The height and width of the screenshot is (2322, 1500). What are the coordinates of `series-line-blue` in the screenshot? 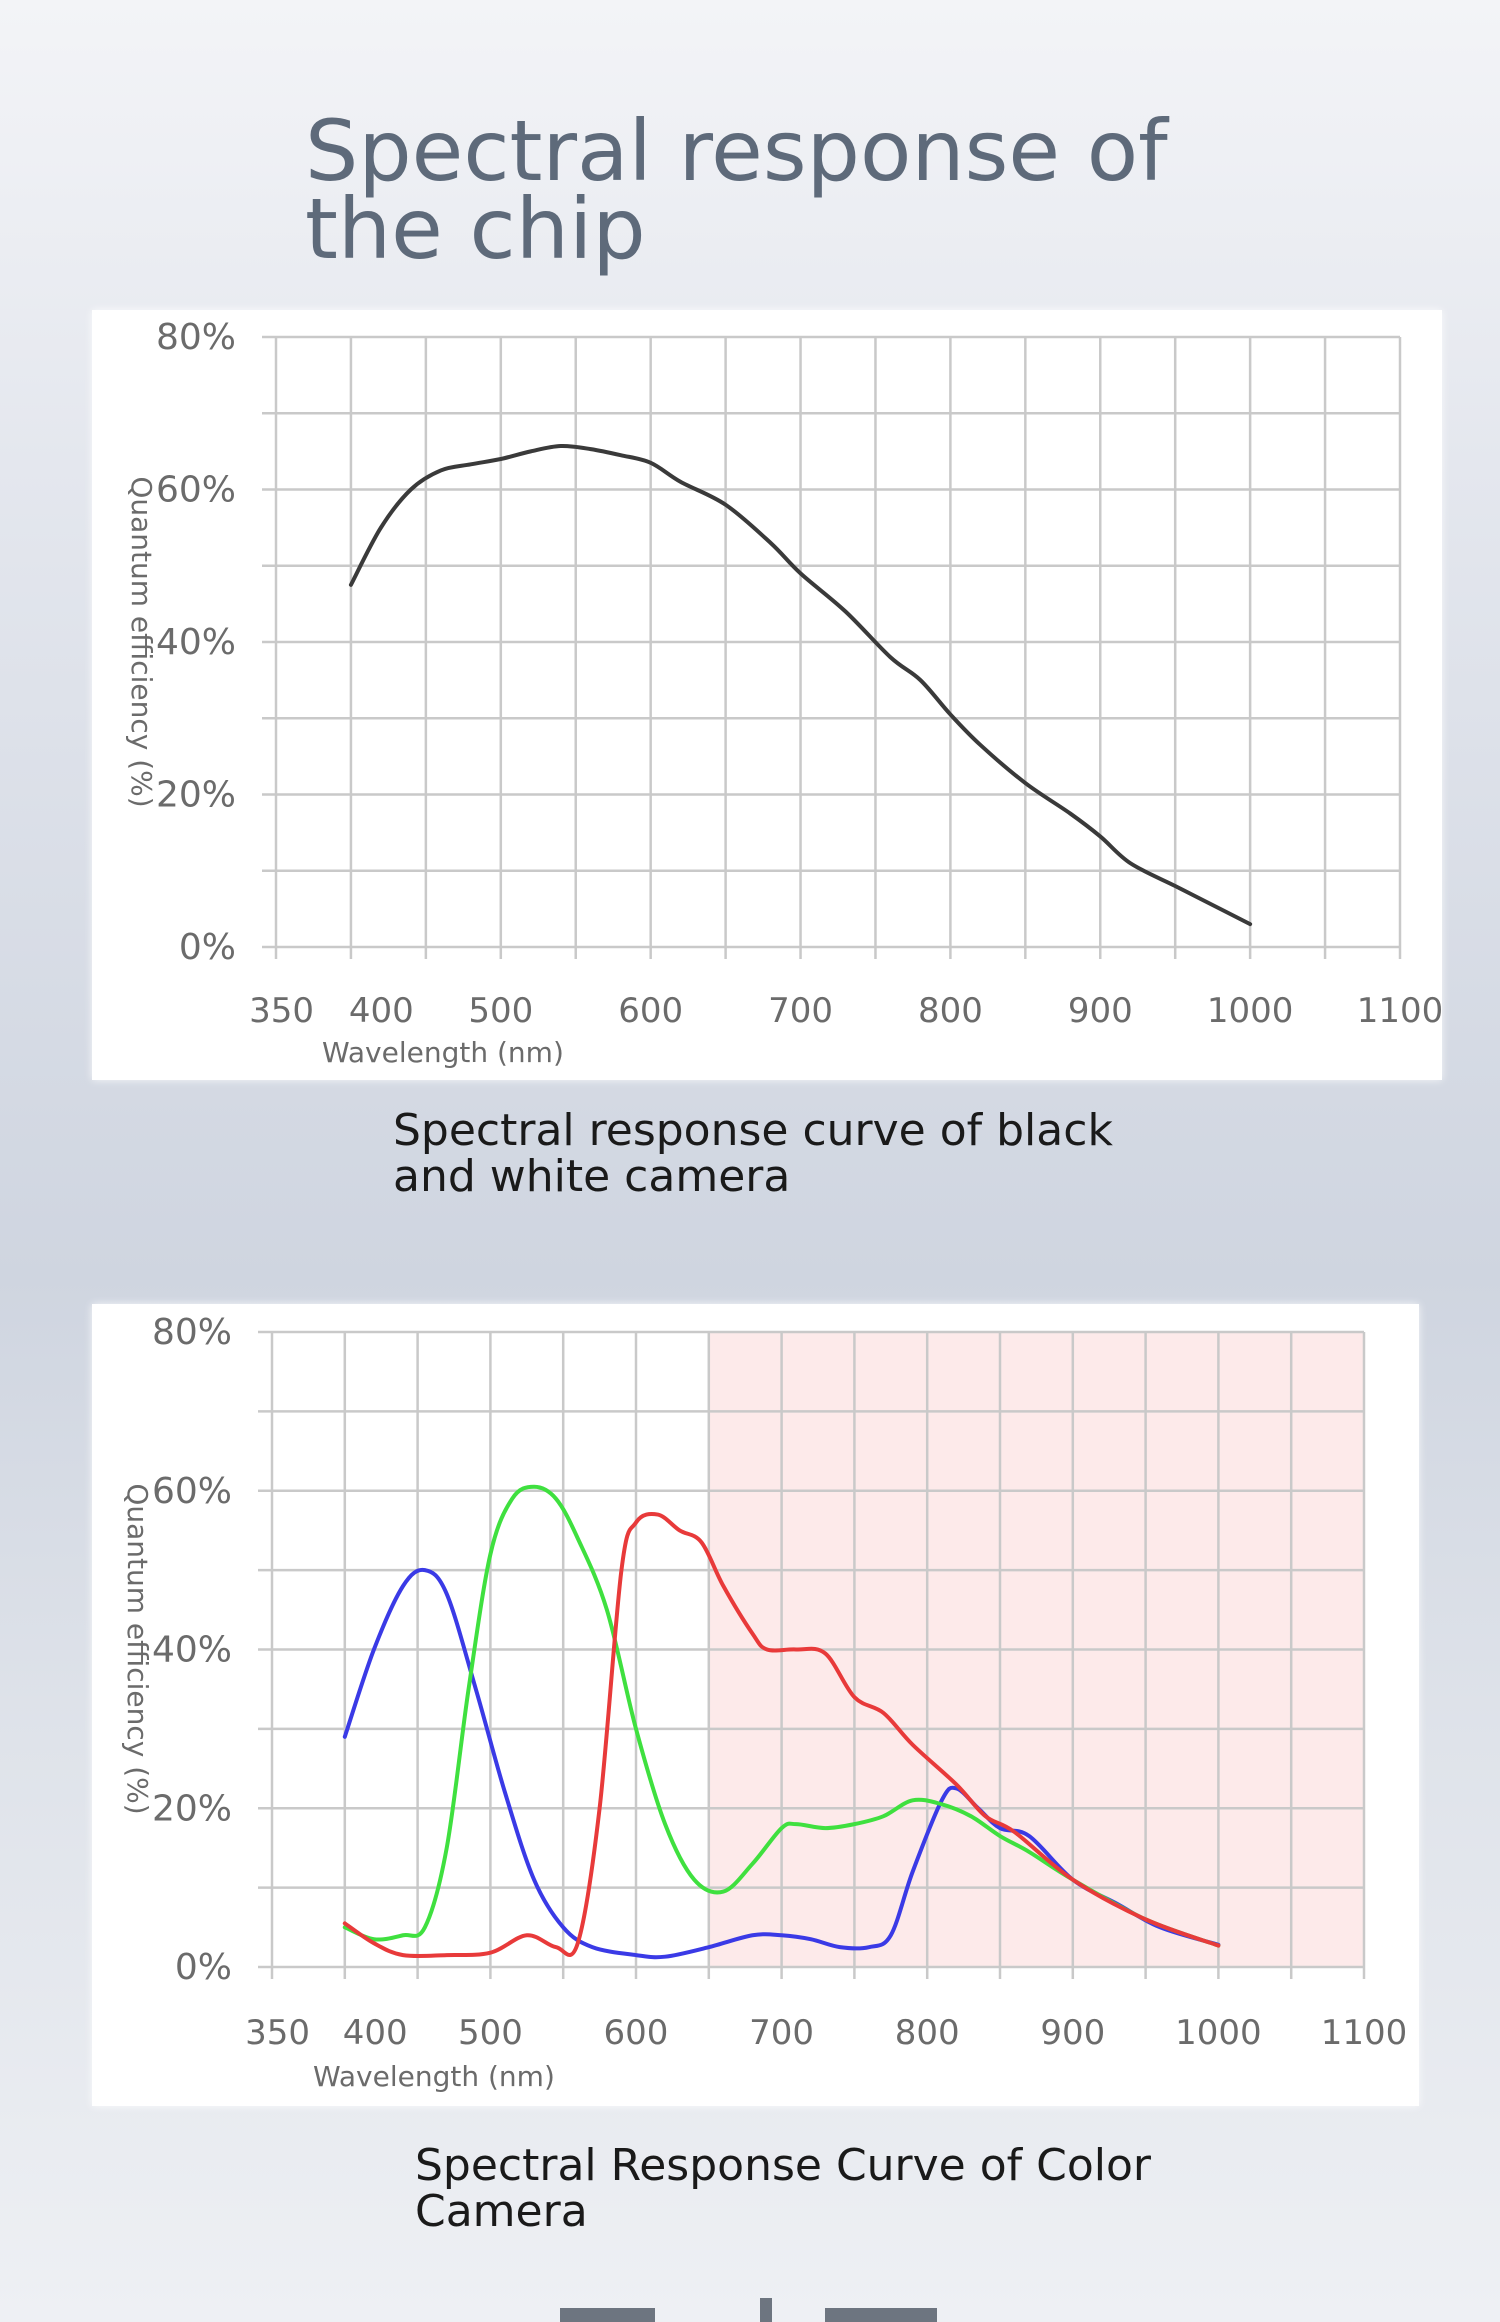 It's located at (781, 1763).